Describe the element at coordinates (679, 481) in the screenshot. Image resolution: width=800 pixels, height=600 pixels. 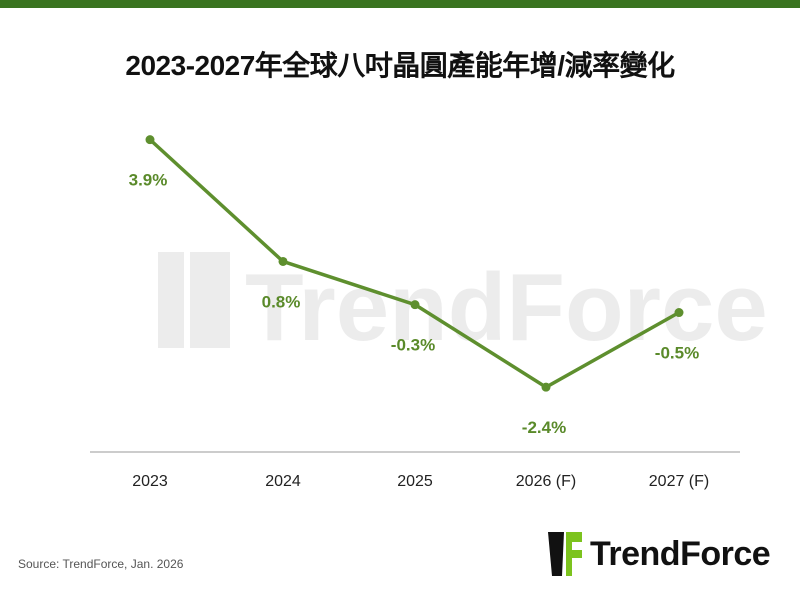
I see `x-tick-label: 2027 (F)` at that location.